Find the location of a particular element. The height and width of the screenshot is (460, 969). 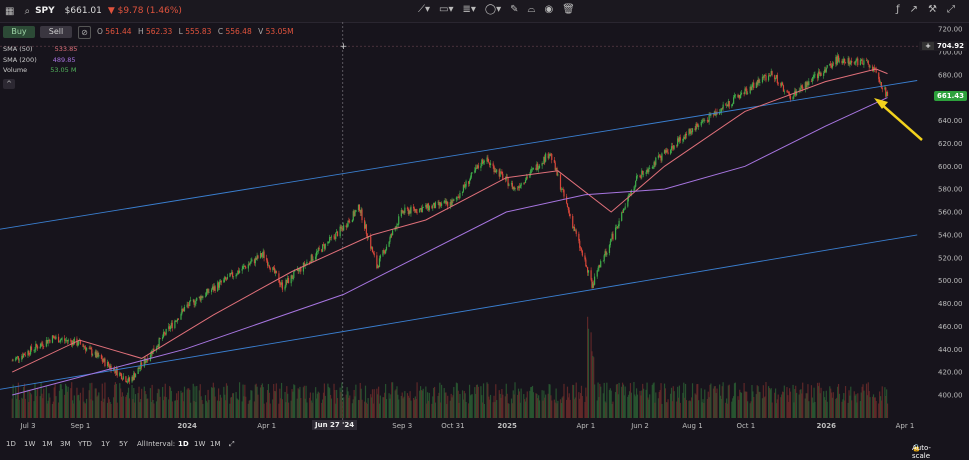

fib-tool-icon: ≣▾ is located at coordinates (469, 9).